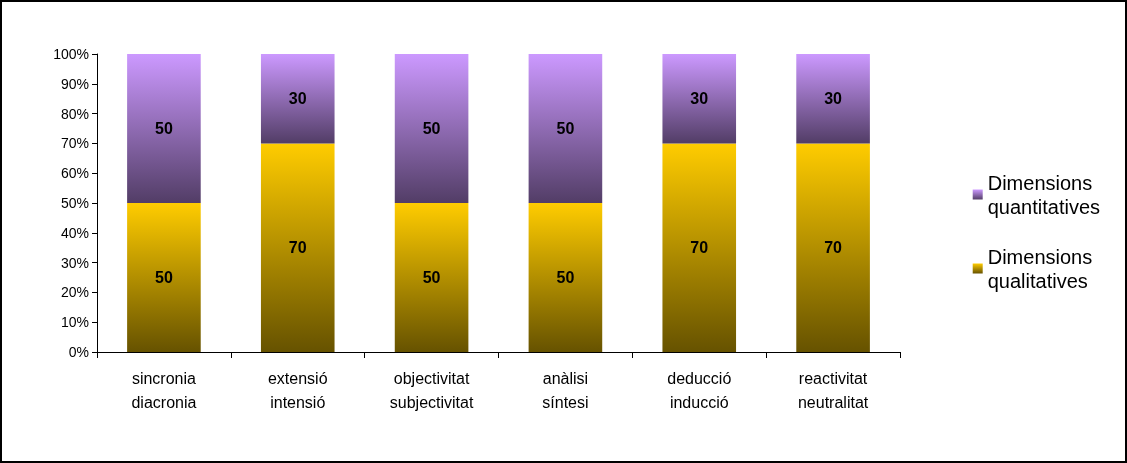  I want to click on legend-label: Dimensions qualitatives, so click(1040, 268).